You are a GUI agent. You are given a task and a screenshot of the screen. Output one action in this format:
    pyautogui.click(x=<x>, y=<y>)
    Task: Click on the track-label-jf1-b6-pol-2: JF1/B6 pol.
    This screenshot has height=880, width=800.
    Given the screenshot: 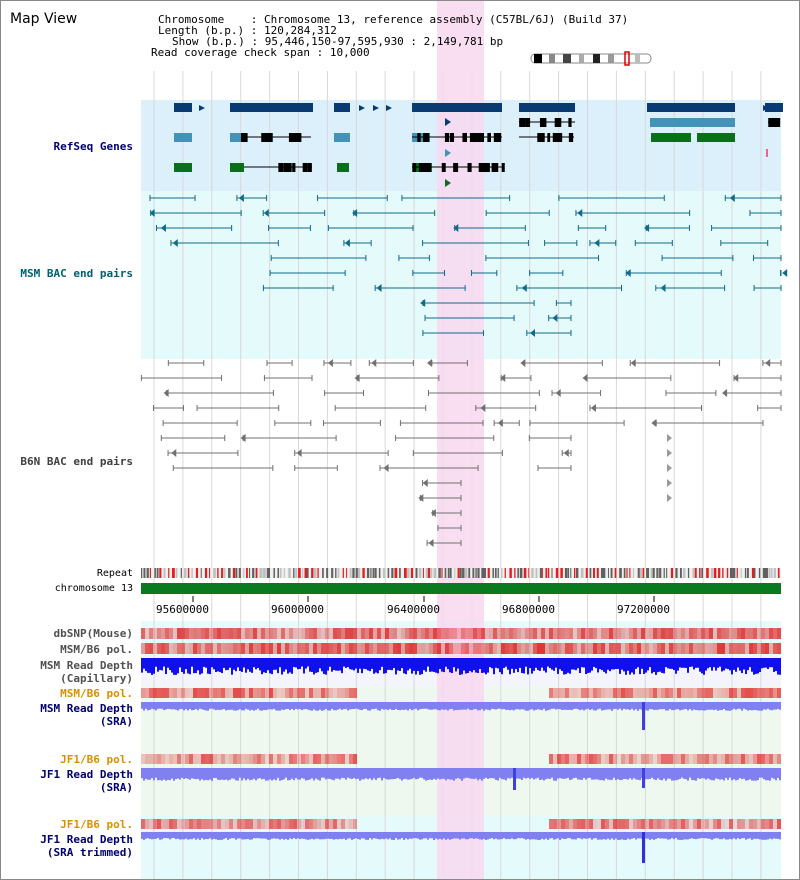 What is the action you would take?
    pyautogui.click(x=96, y=824)
    